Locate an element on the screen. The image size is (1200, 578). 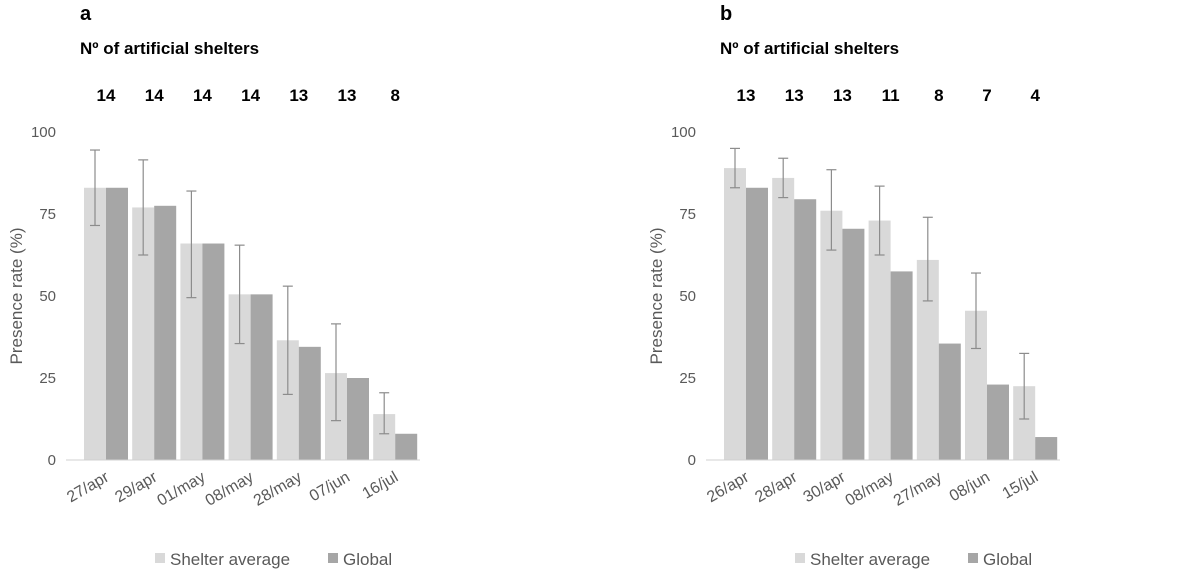
x-tick-label: 27/may is located at coordinates (918, 489).